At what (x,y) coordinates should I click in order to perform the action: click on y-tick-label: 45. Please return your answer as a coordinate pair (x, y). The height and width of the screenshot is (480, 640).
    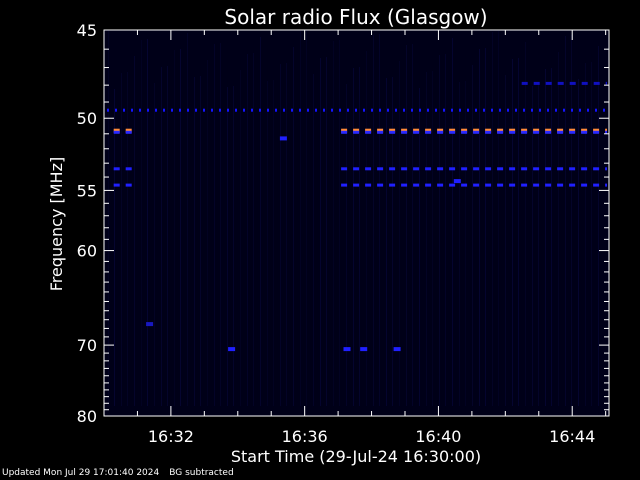
    Looking at the image, I should click on (87, 30).